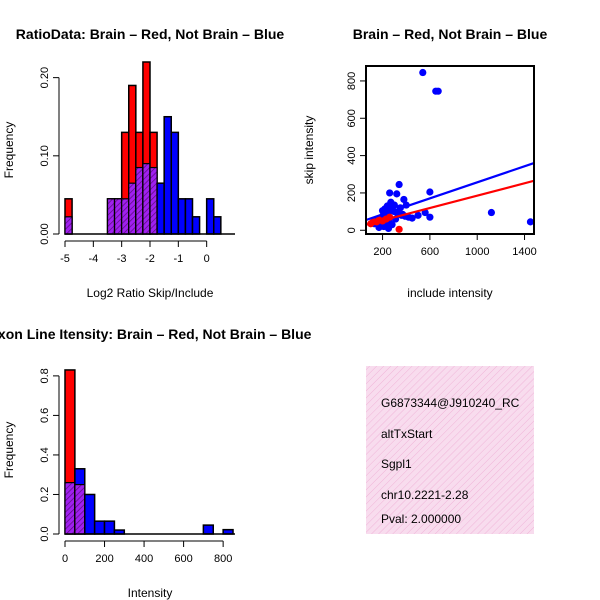 The image size is (600, 600). What do you see at coordinates (45, 415) in the screenshot?
I see `intensity-histogram-y-tick-label: 0.6` at bounding box center [45, 415].